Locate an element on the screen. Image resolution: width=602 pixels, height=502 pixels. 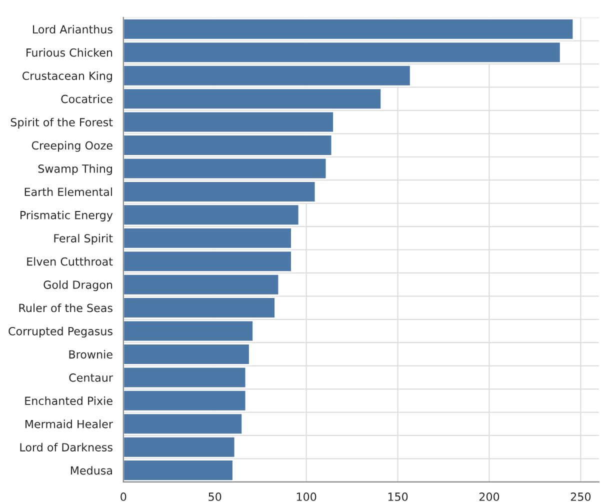
y-tick-label: Gold Dragon is located at coordinates (78, 286).